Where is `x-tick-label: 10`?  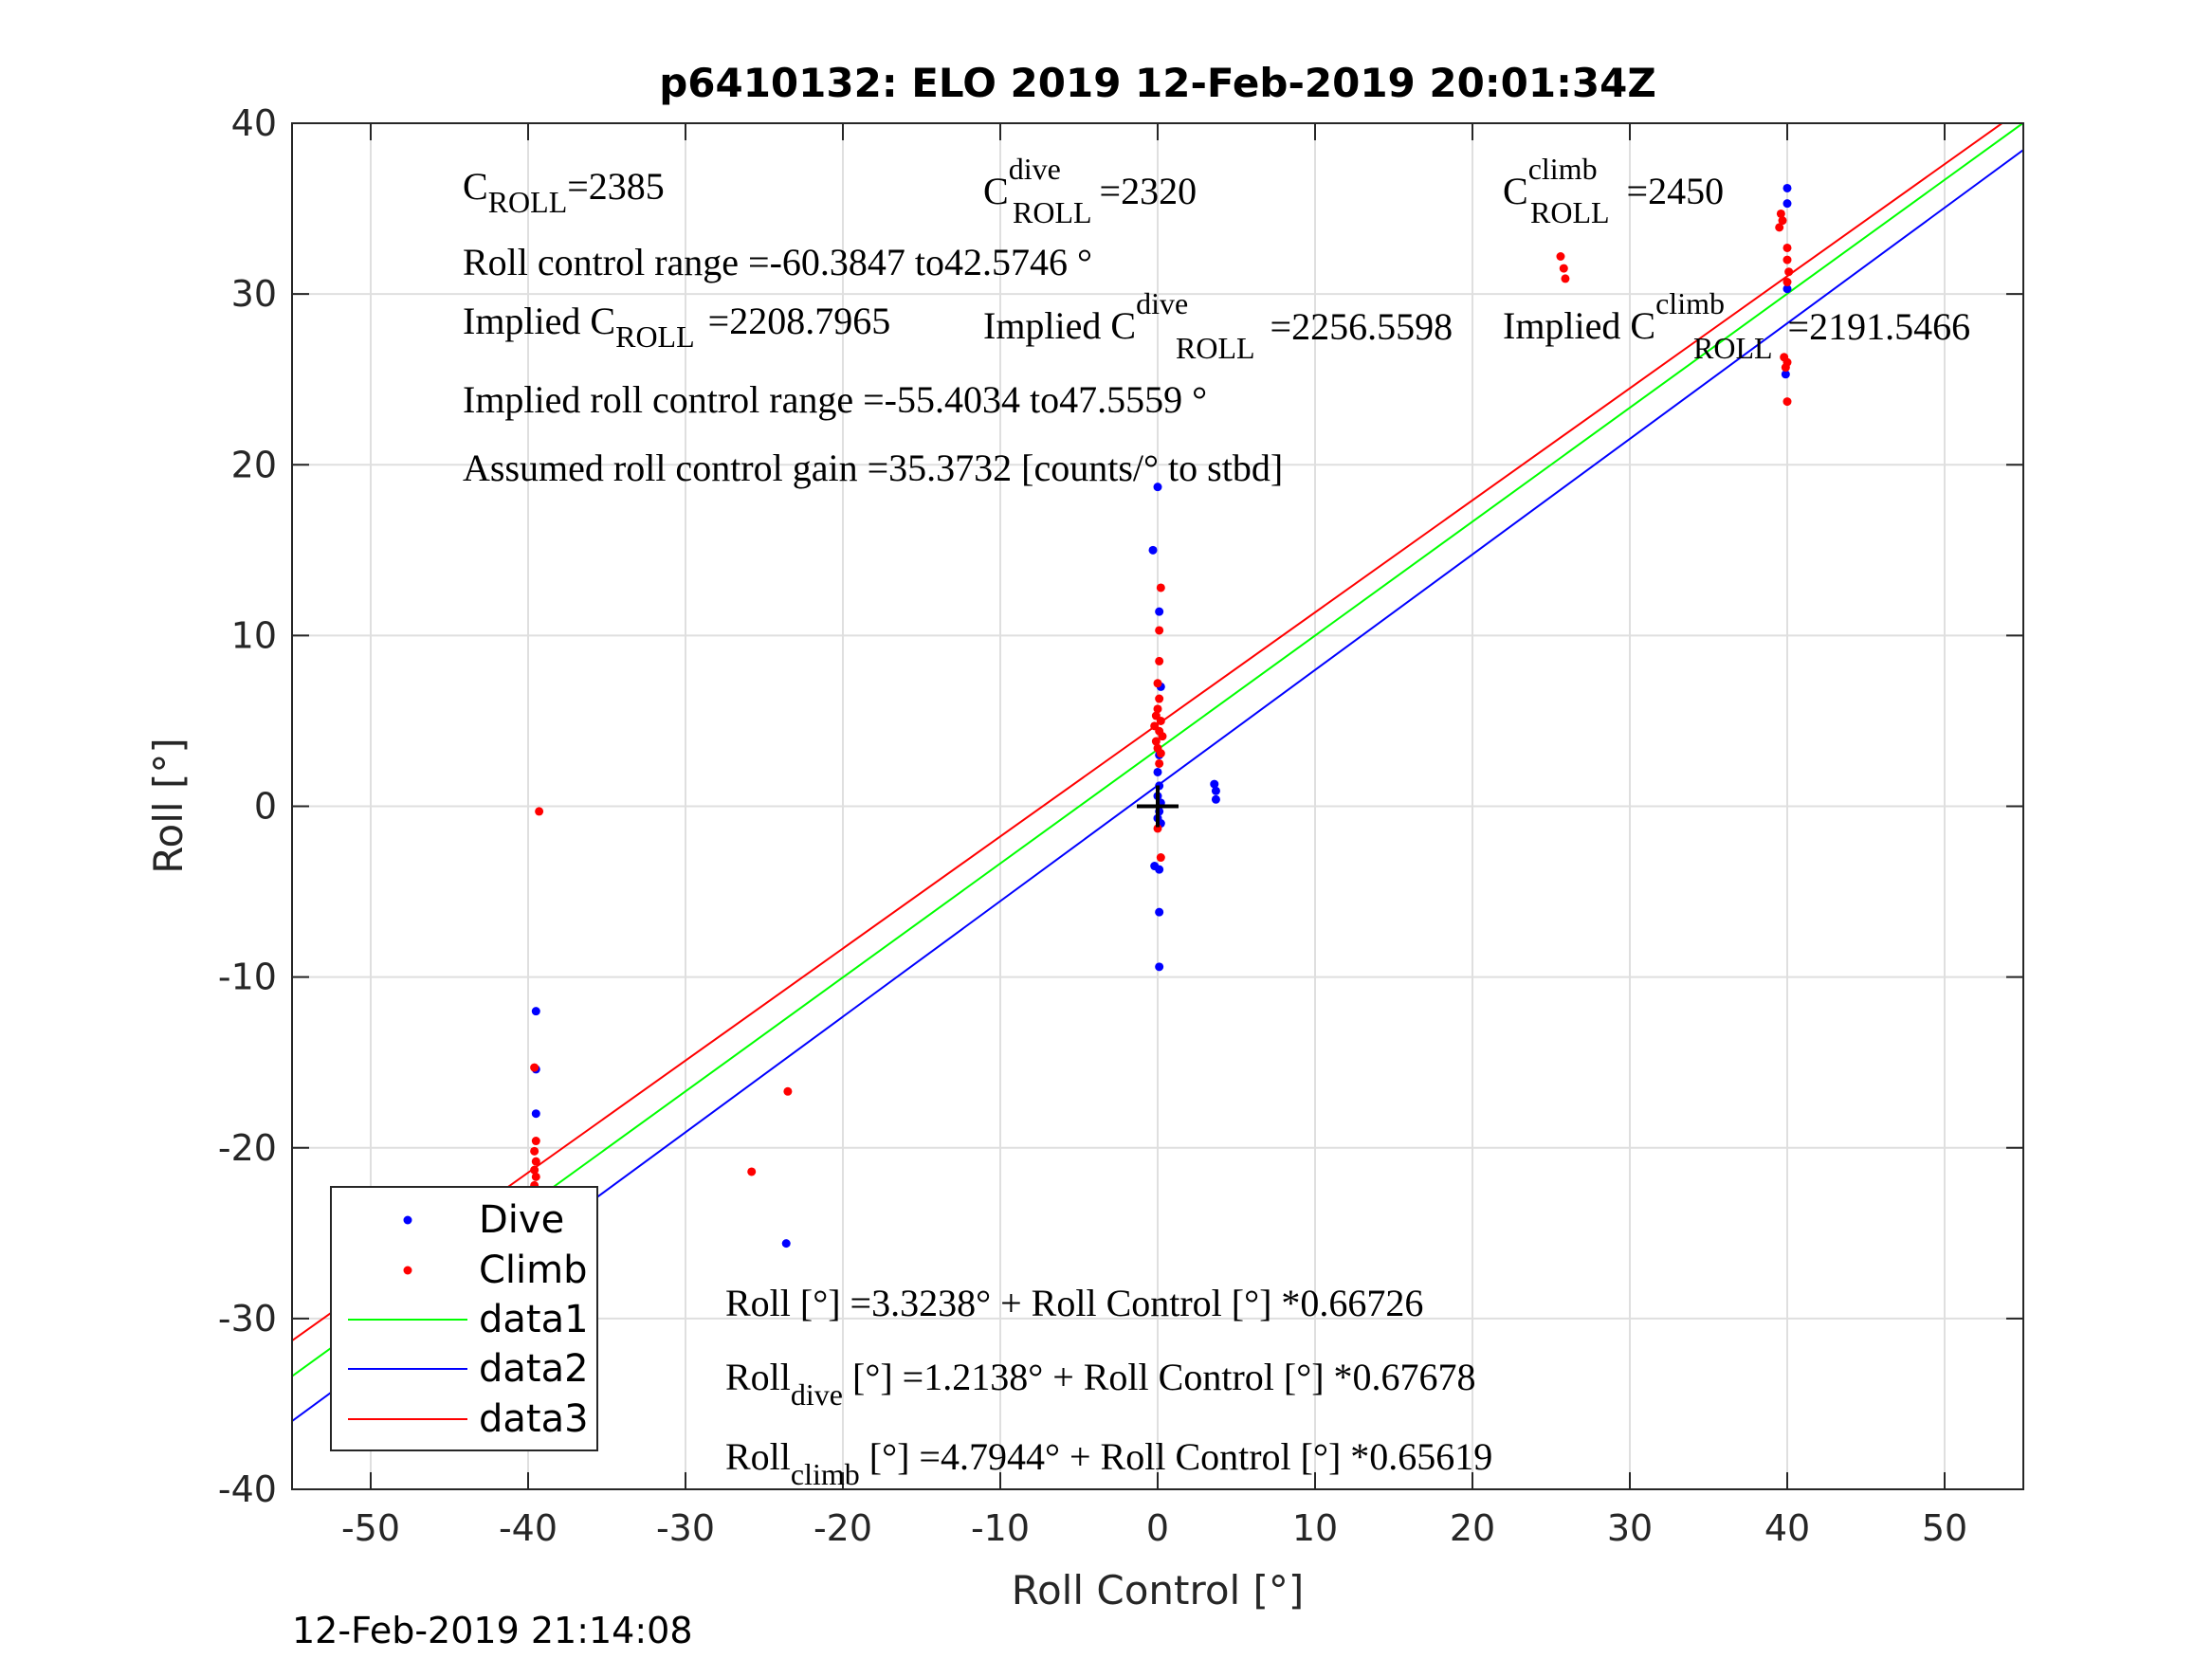
x-tick-label: 10 is located at coordinates (1315, 1528).